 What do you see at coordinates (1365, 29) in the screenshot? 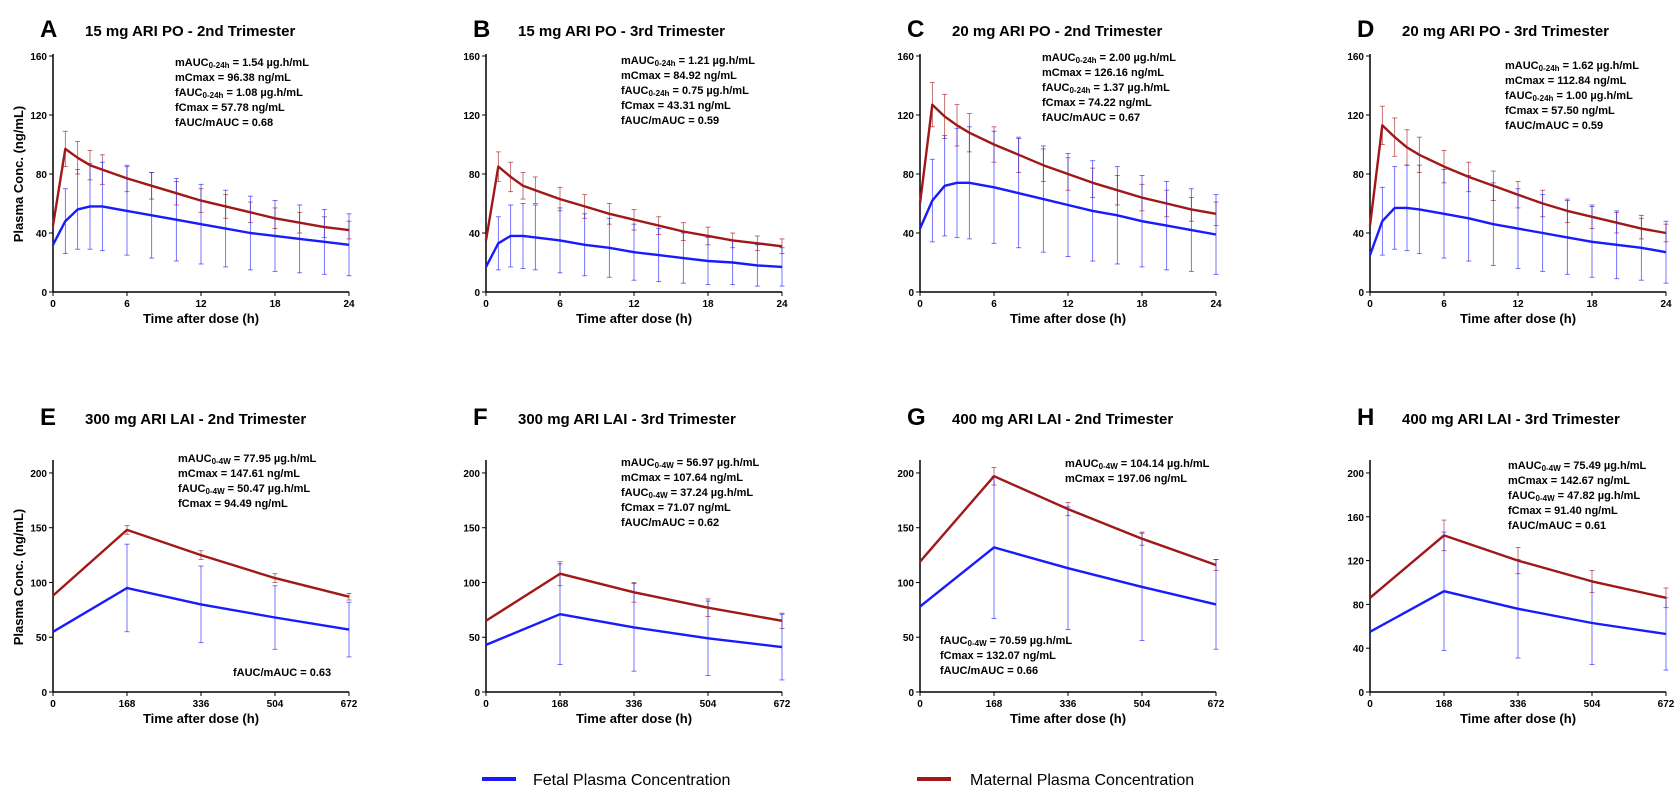
I see `panel-letter: D` at bounding box center [1365, 29].